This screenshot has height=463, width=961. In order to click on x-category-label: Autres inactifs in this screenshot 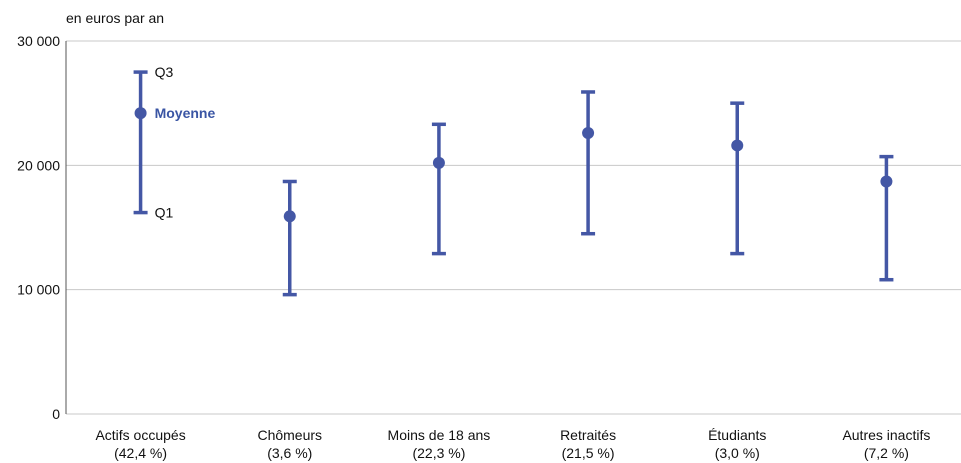, I will do `click(886, 435)`.